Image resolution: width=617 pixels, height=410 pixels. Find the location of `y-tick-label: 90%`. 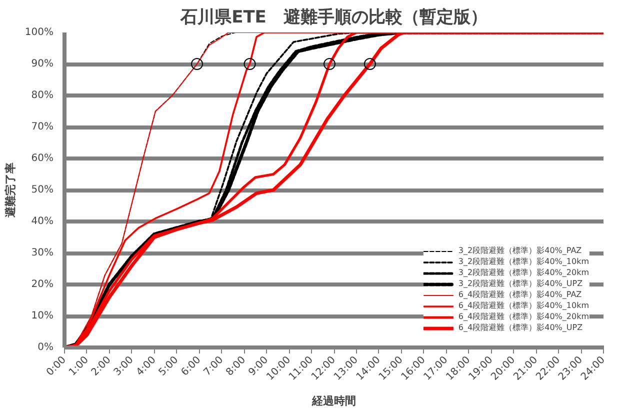

y-tick-label: 90% is located at coordinates (42, 64).